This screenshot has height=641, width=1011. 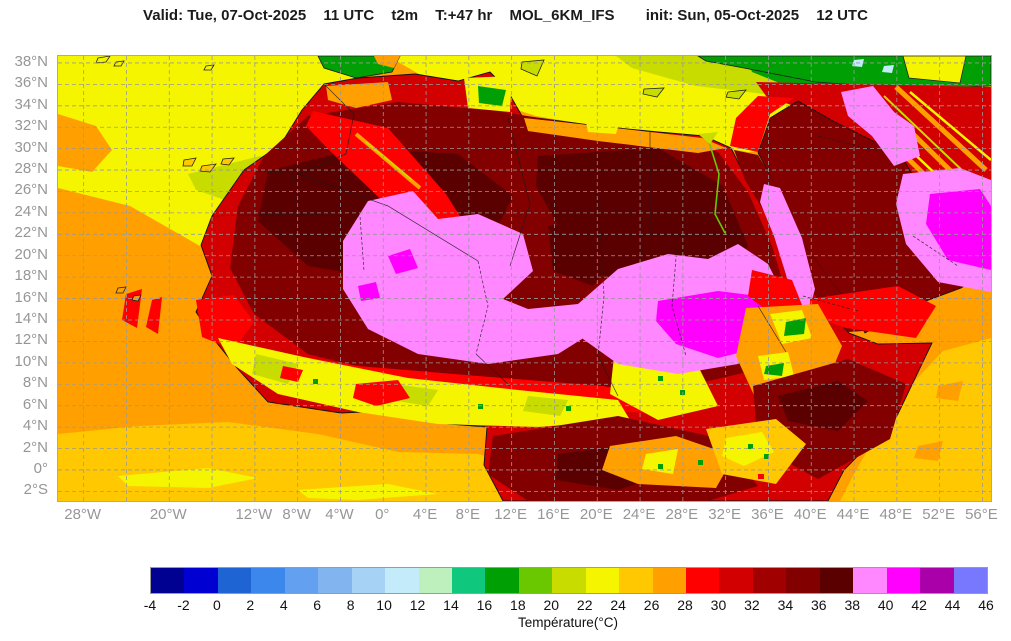 What do you see at coordinates (31, 169) in the screenshot?
I see `latitude-tick-label: 28°N` at bounding box center [31, 169].